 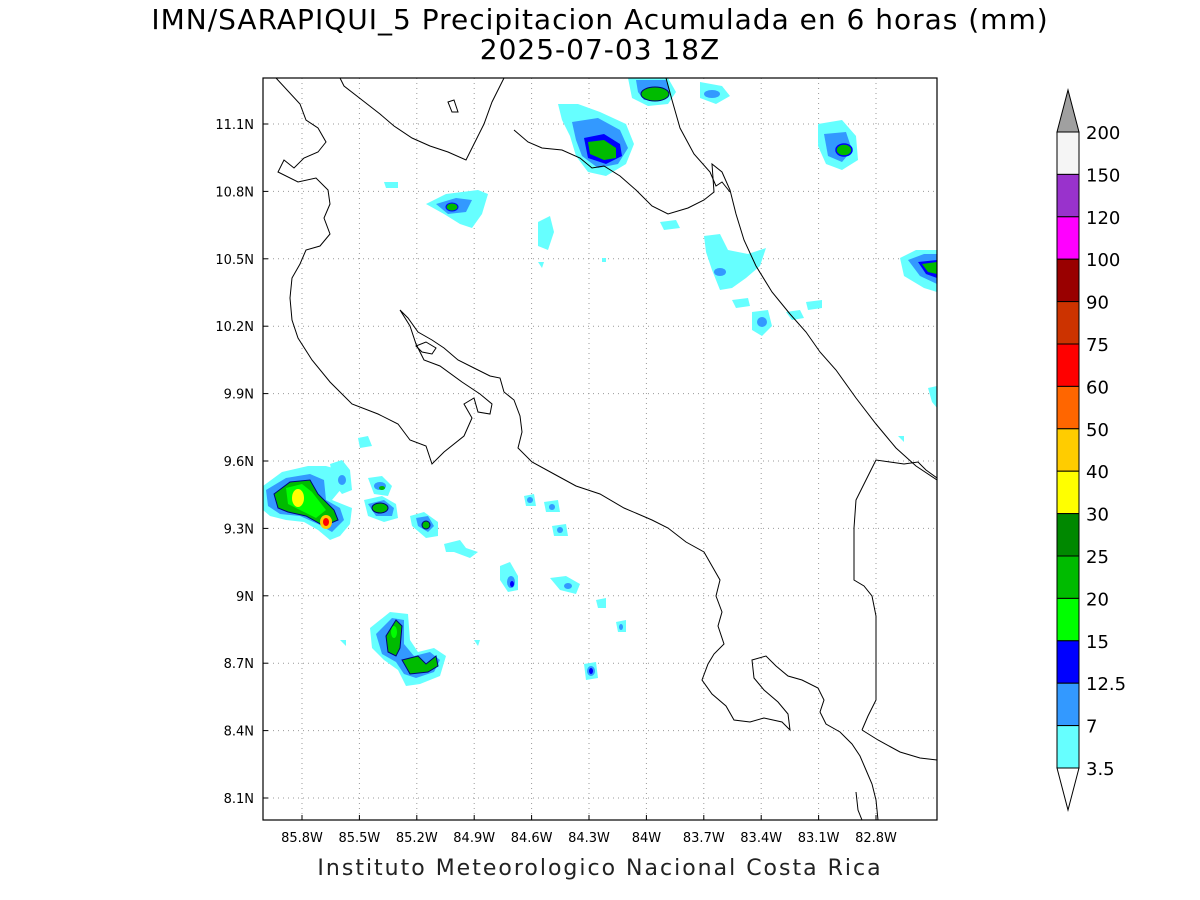 I want to click on legend-over-arrow, so click(x=1068, y=110).